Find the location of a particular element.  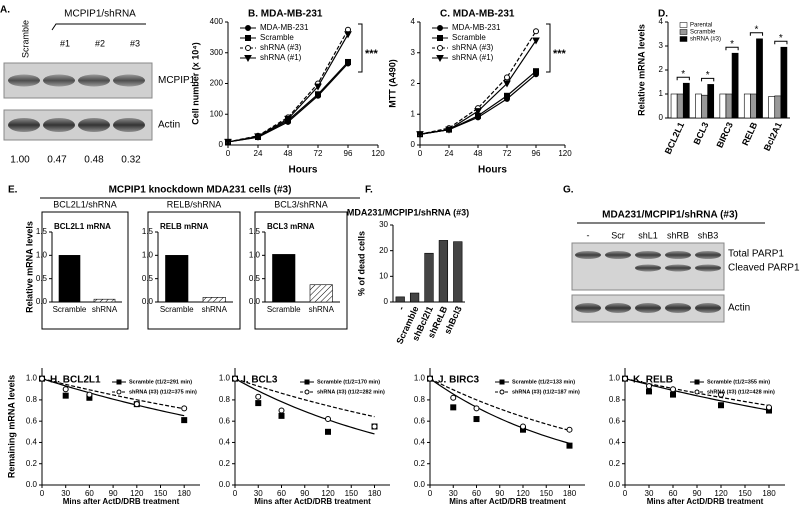

y-axis-label: Relative mRNA levels is located at coordinates (29, 267).